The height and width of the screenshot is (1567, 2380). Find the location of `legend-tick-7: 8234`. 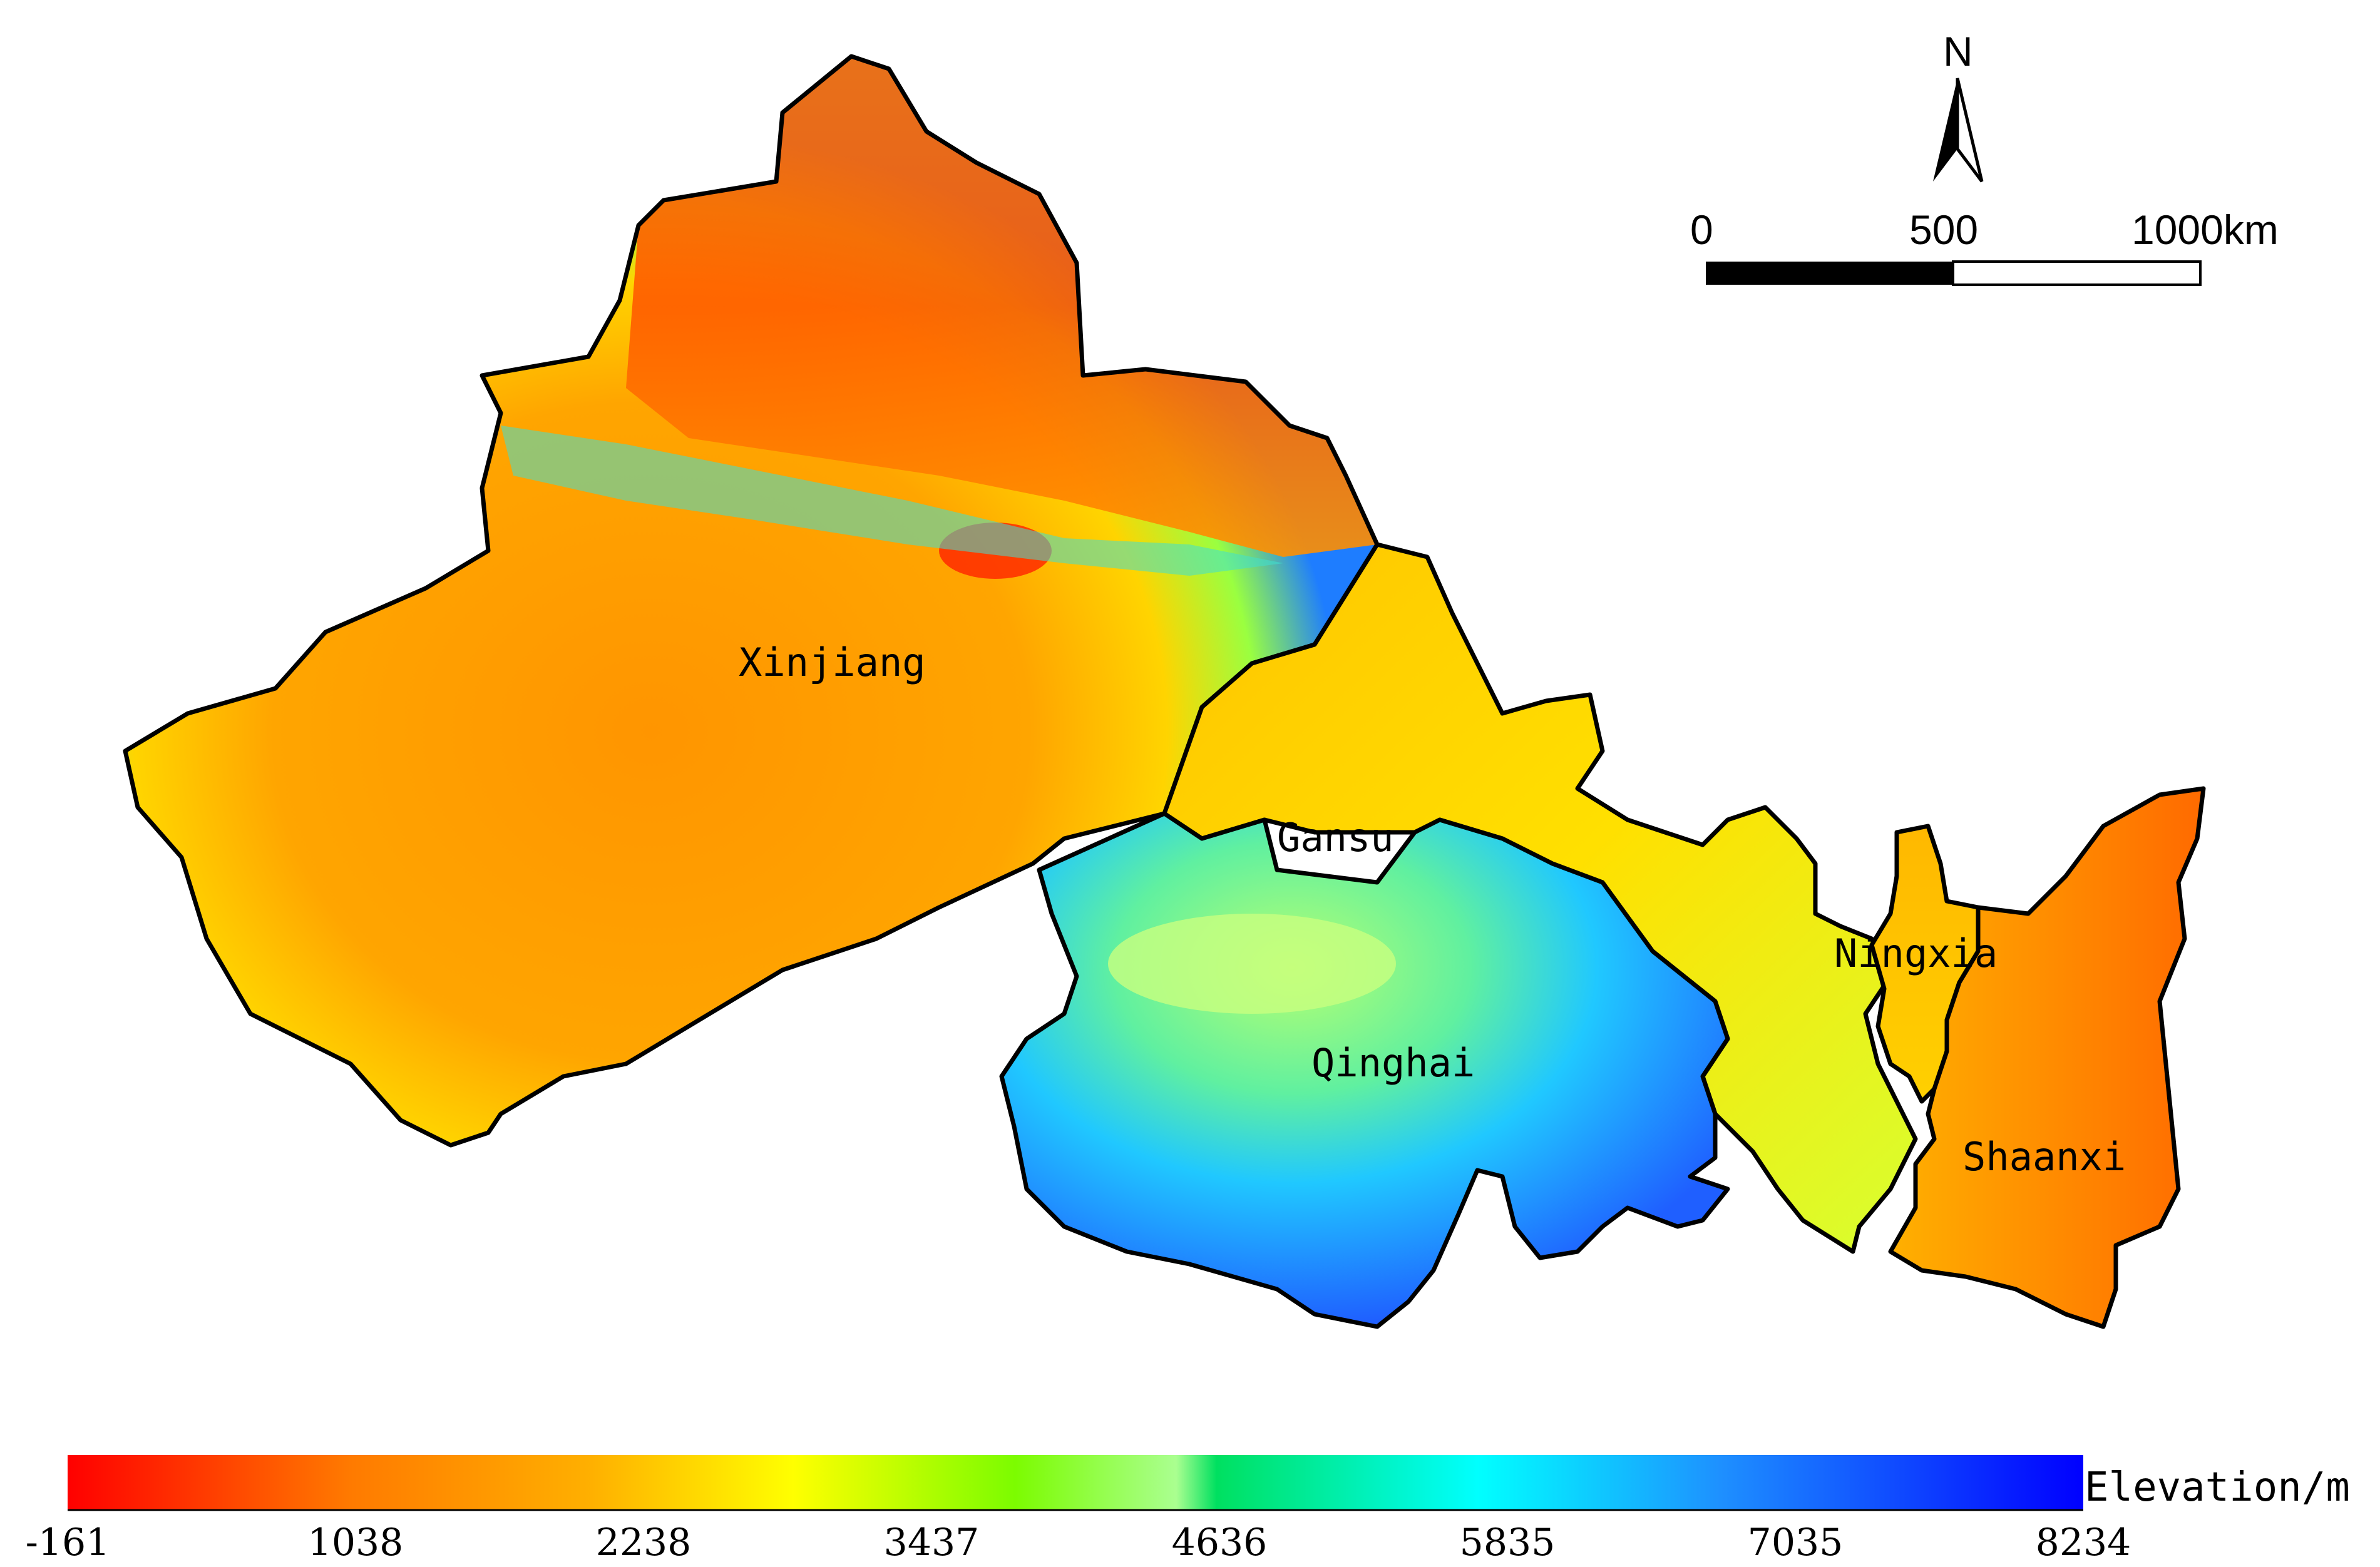

legend-tick-7: 8234 is located at coordinates (2083, 1542).